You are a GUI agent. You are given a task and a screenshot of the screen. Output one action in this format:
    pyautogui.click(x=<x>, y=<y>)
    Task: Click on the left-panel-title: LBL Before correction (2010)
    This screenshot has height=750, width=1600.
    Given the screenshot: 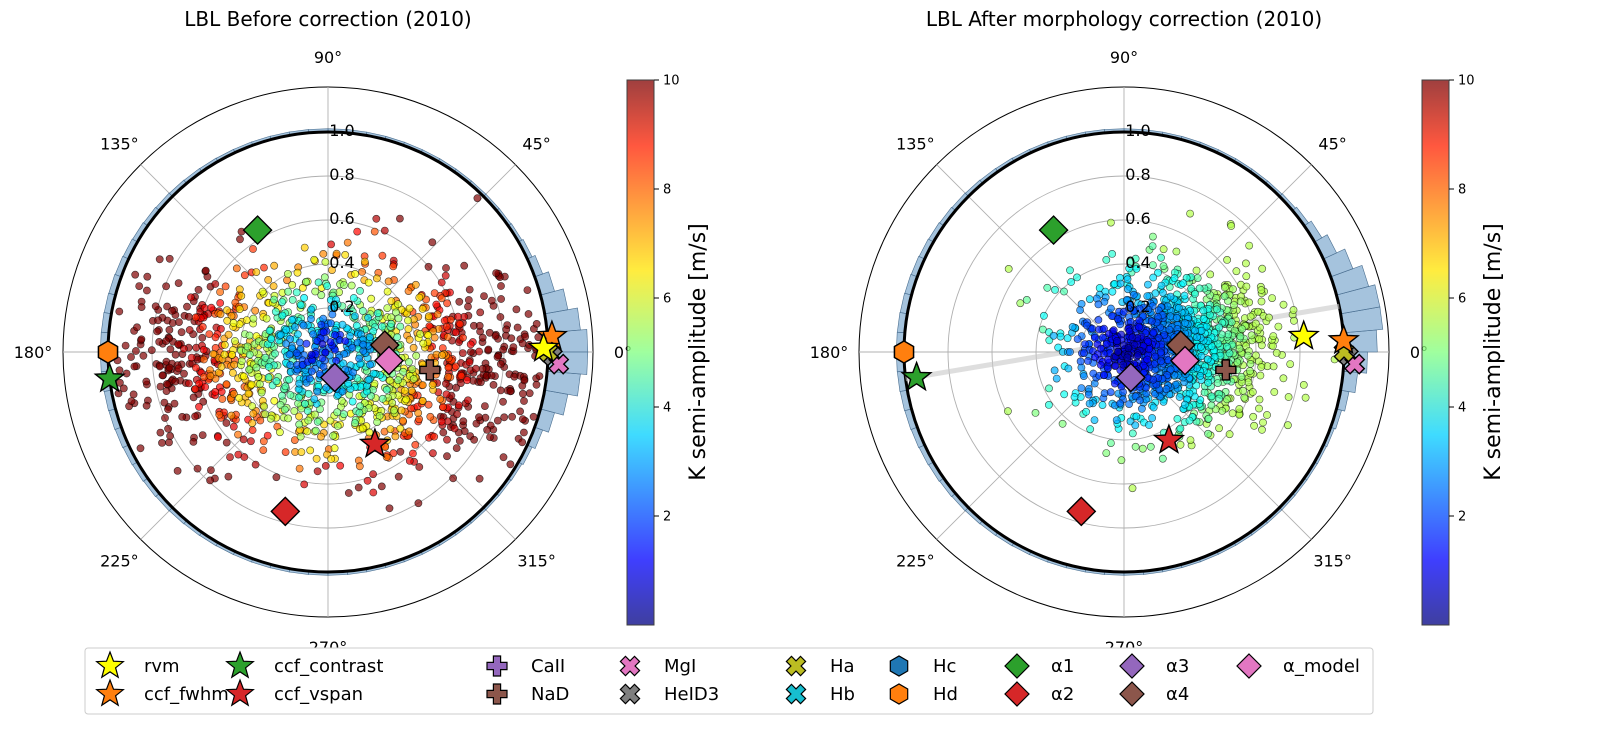 What is the action you would take?
    pyautogui.click(x=327, y=19)
    